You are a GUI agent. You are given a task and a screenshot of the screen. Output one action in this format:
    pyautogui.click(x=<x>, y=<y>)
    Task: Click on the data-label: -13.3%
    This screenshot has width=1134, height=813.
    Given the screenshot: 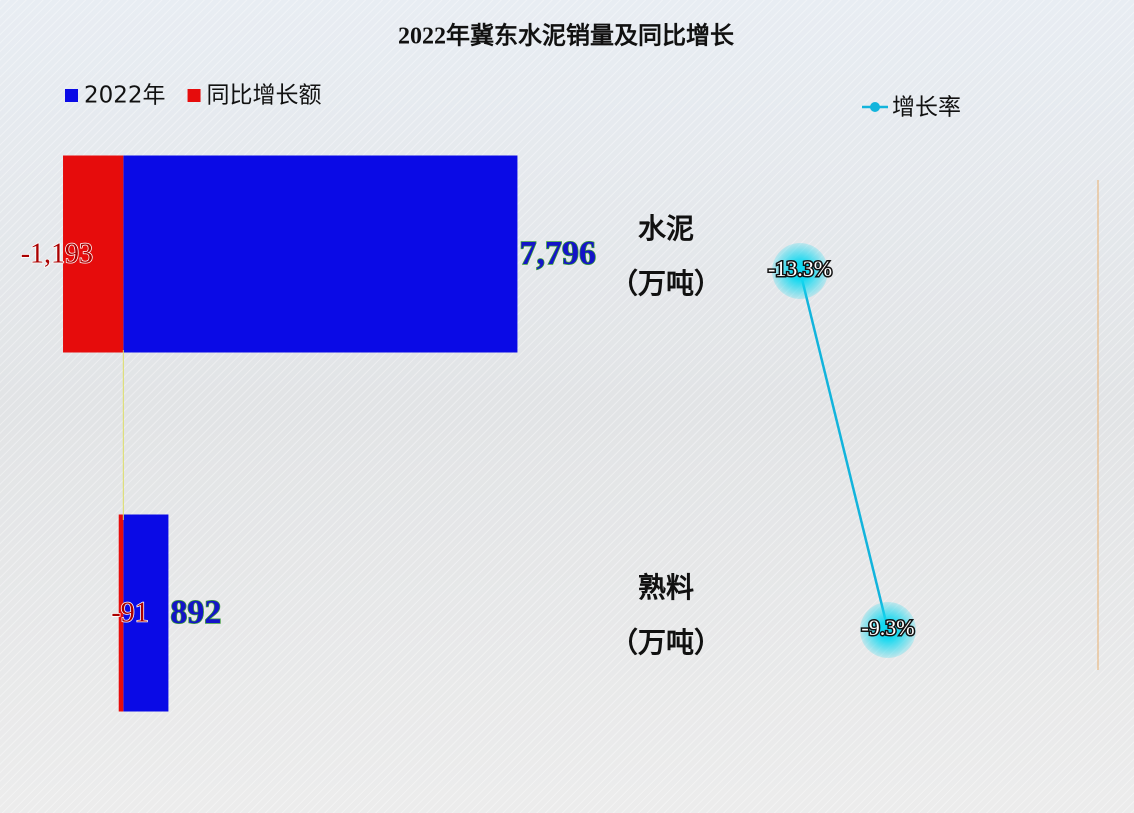 What is the action you would take?
    pyautogui.click(x=800, y=268)
    